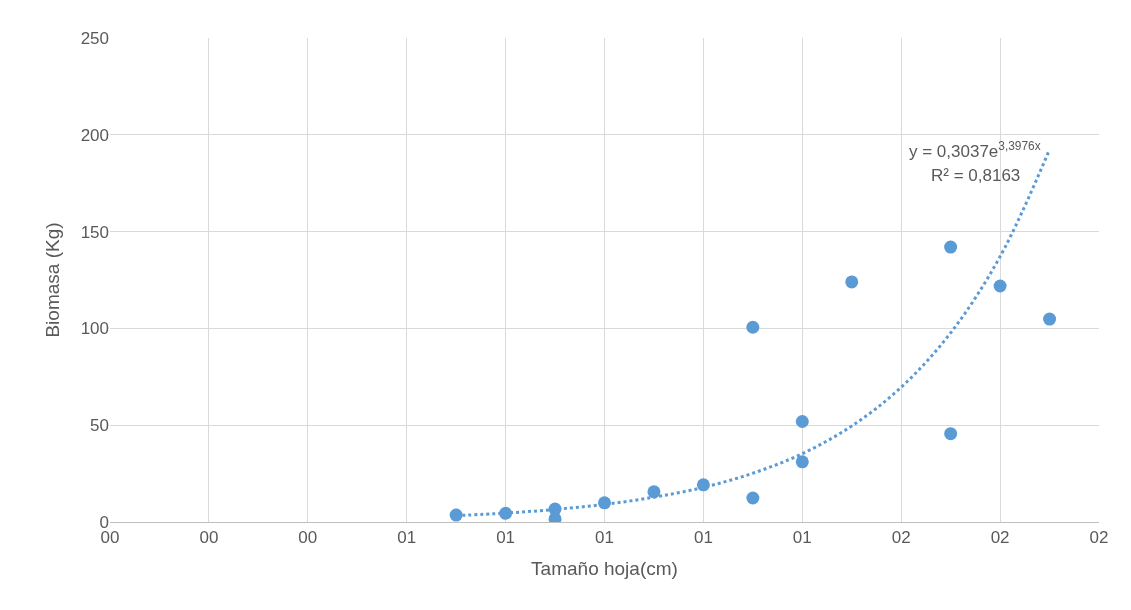 This screenshot has width=1131, height=610. Describe the element at coordinates (53, 280) in the screenshot. I see `y-axis-title: Biomasa (Kg)` at that location.